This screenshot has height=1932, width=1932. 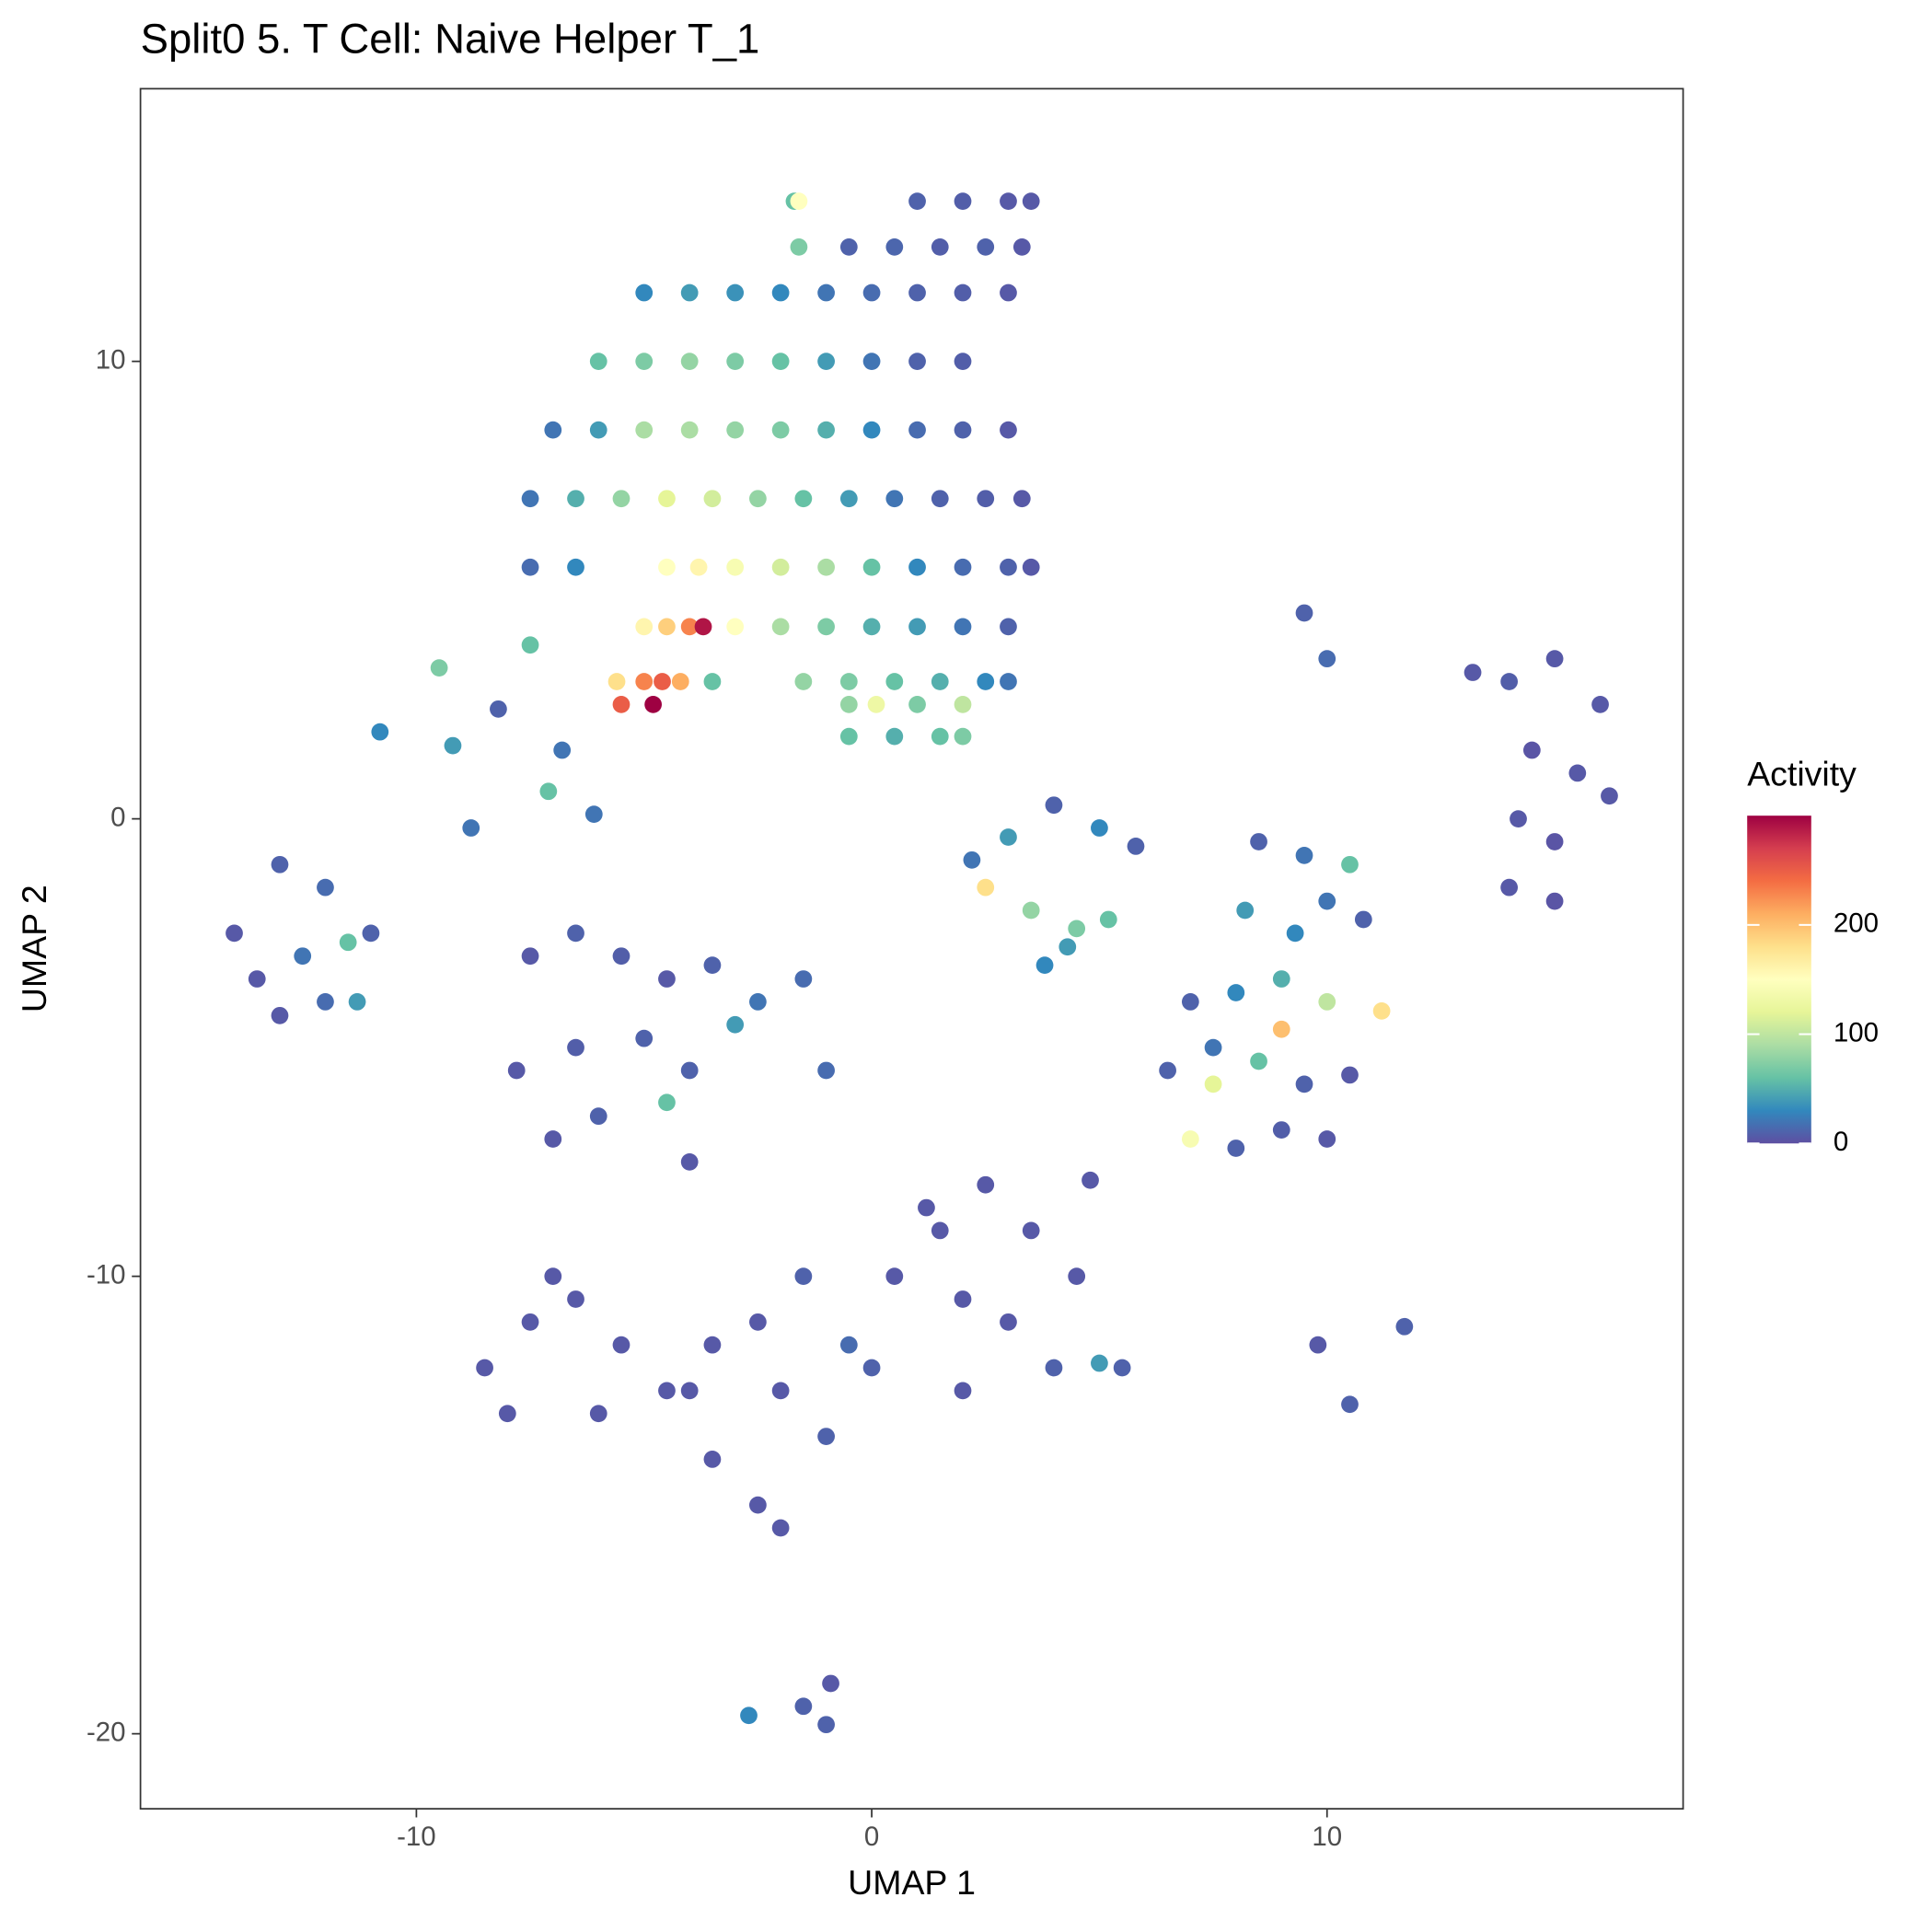 I want to click on legend-title: Activity, so click(x=1802, y=773).